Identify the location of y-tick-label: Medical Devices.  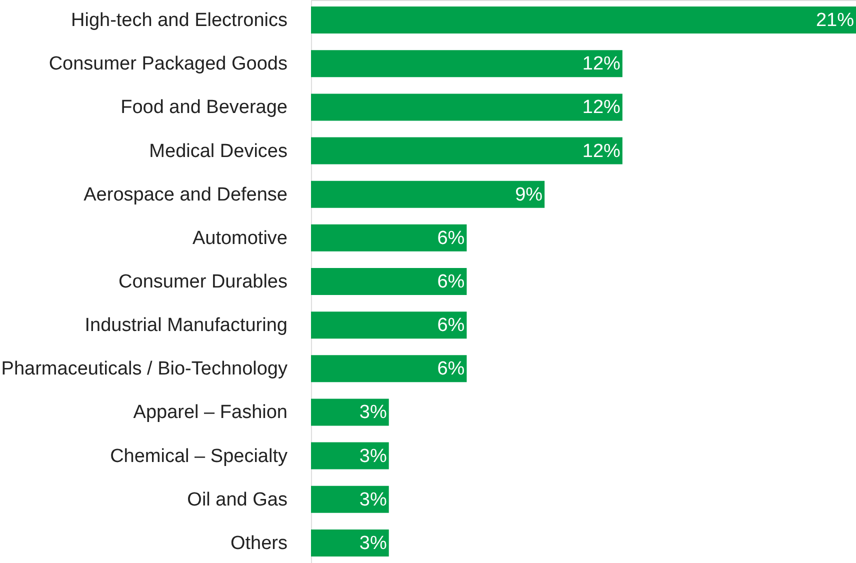
(218, 151).